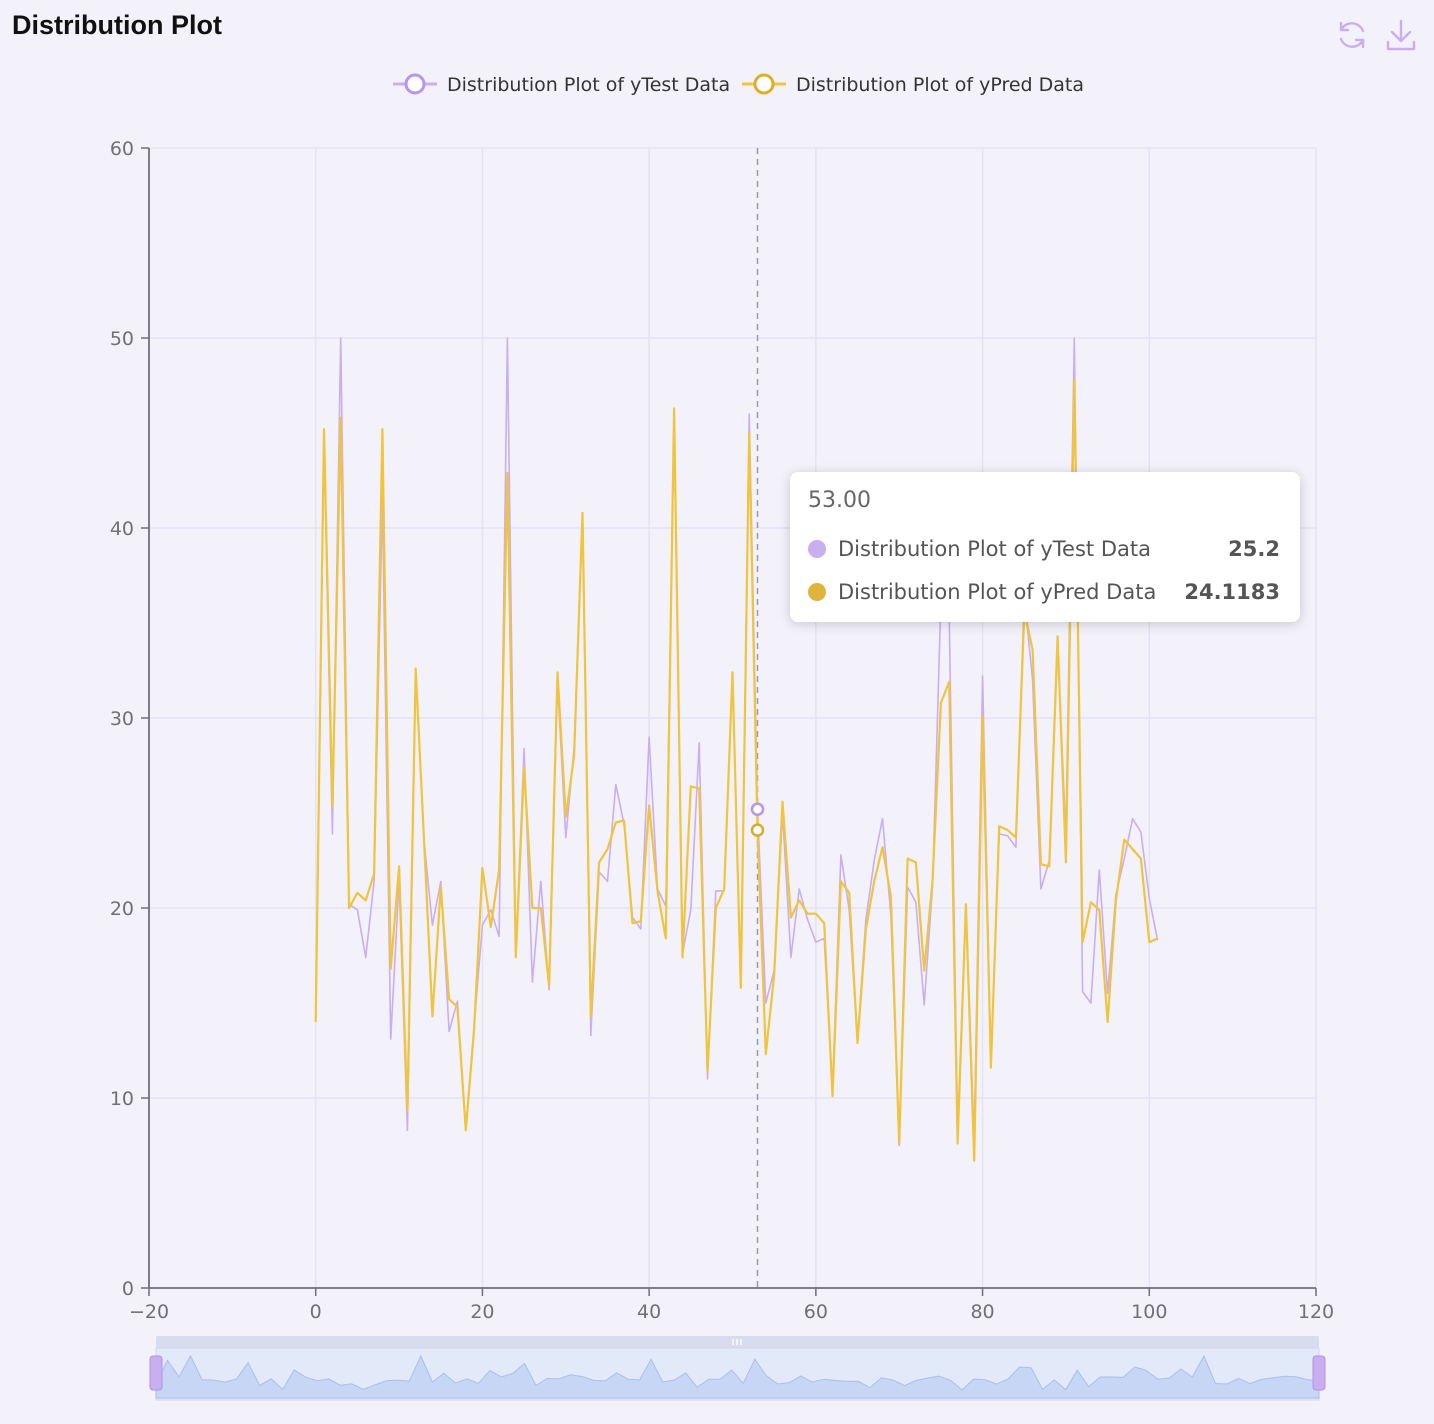 This screenshot has width=1434, height=1424. Describe the element at coordinates (1232, 591) in the screenshot. I see `tooltip-series-value: 24.1183` at that location.